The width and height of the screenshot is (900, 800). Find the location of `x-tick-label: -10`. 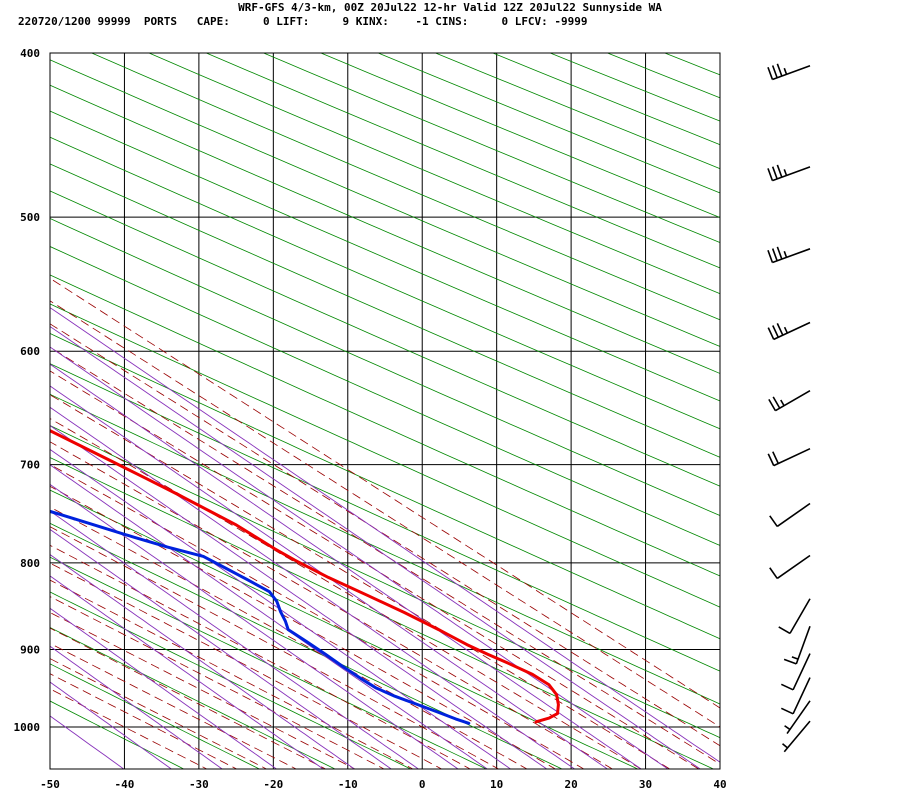

x-tick-label: -10 is located at coordinates (348, 784).